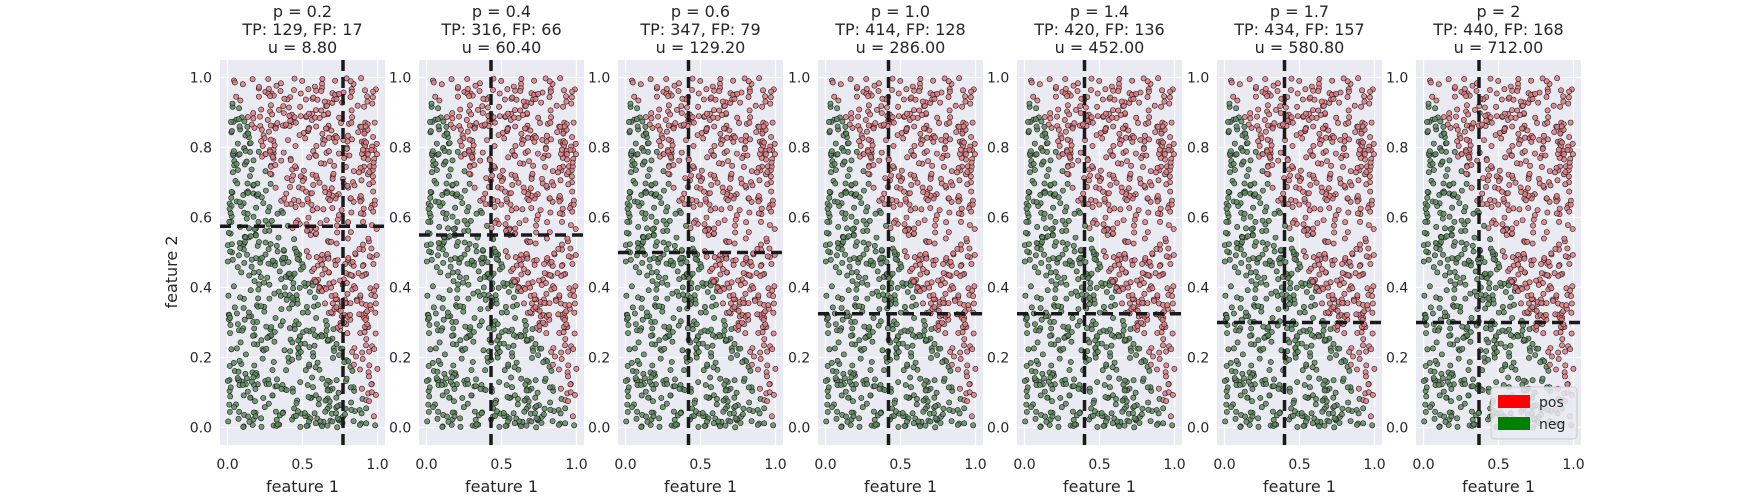  What do you see at coordinates (799, 289) in the screenshot?
I see `y-tick-label: 0.4` at bounding box center [799, 289].